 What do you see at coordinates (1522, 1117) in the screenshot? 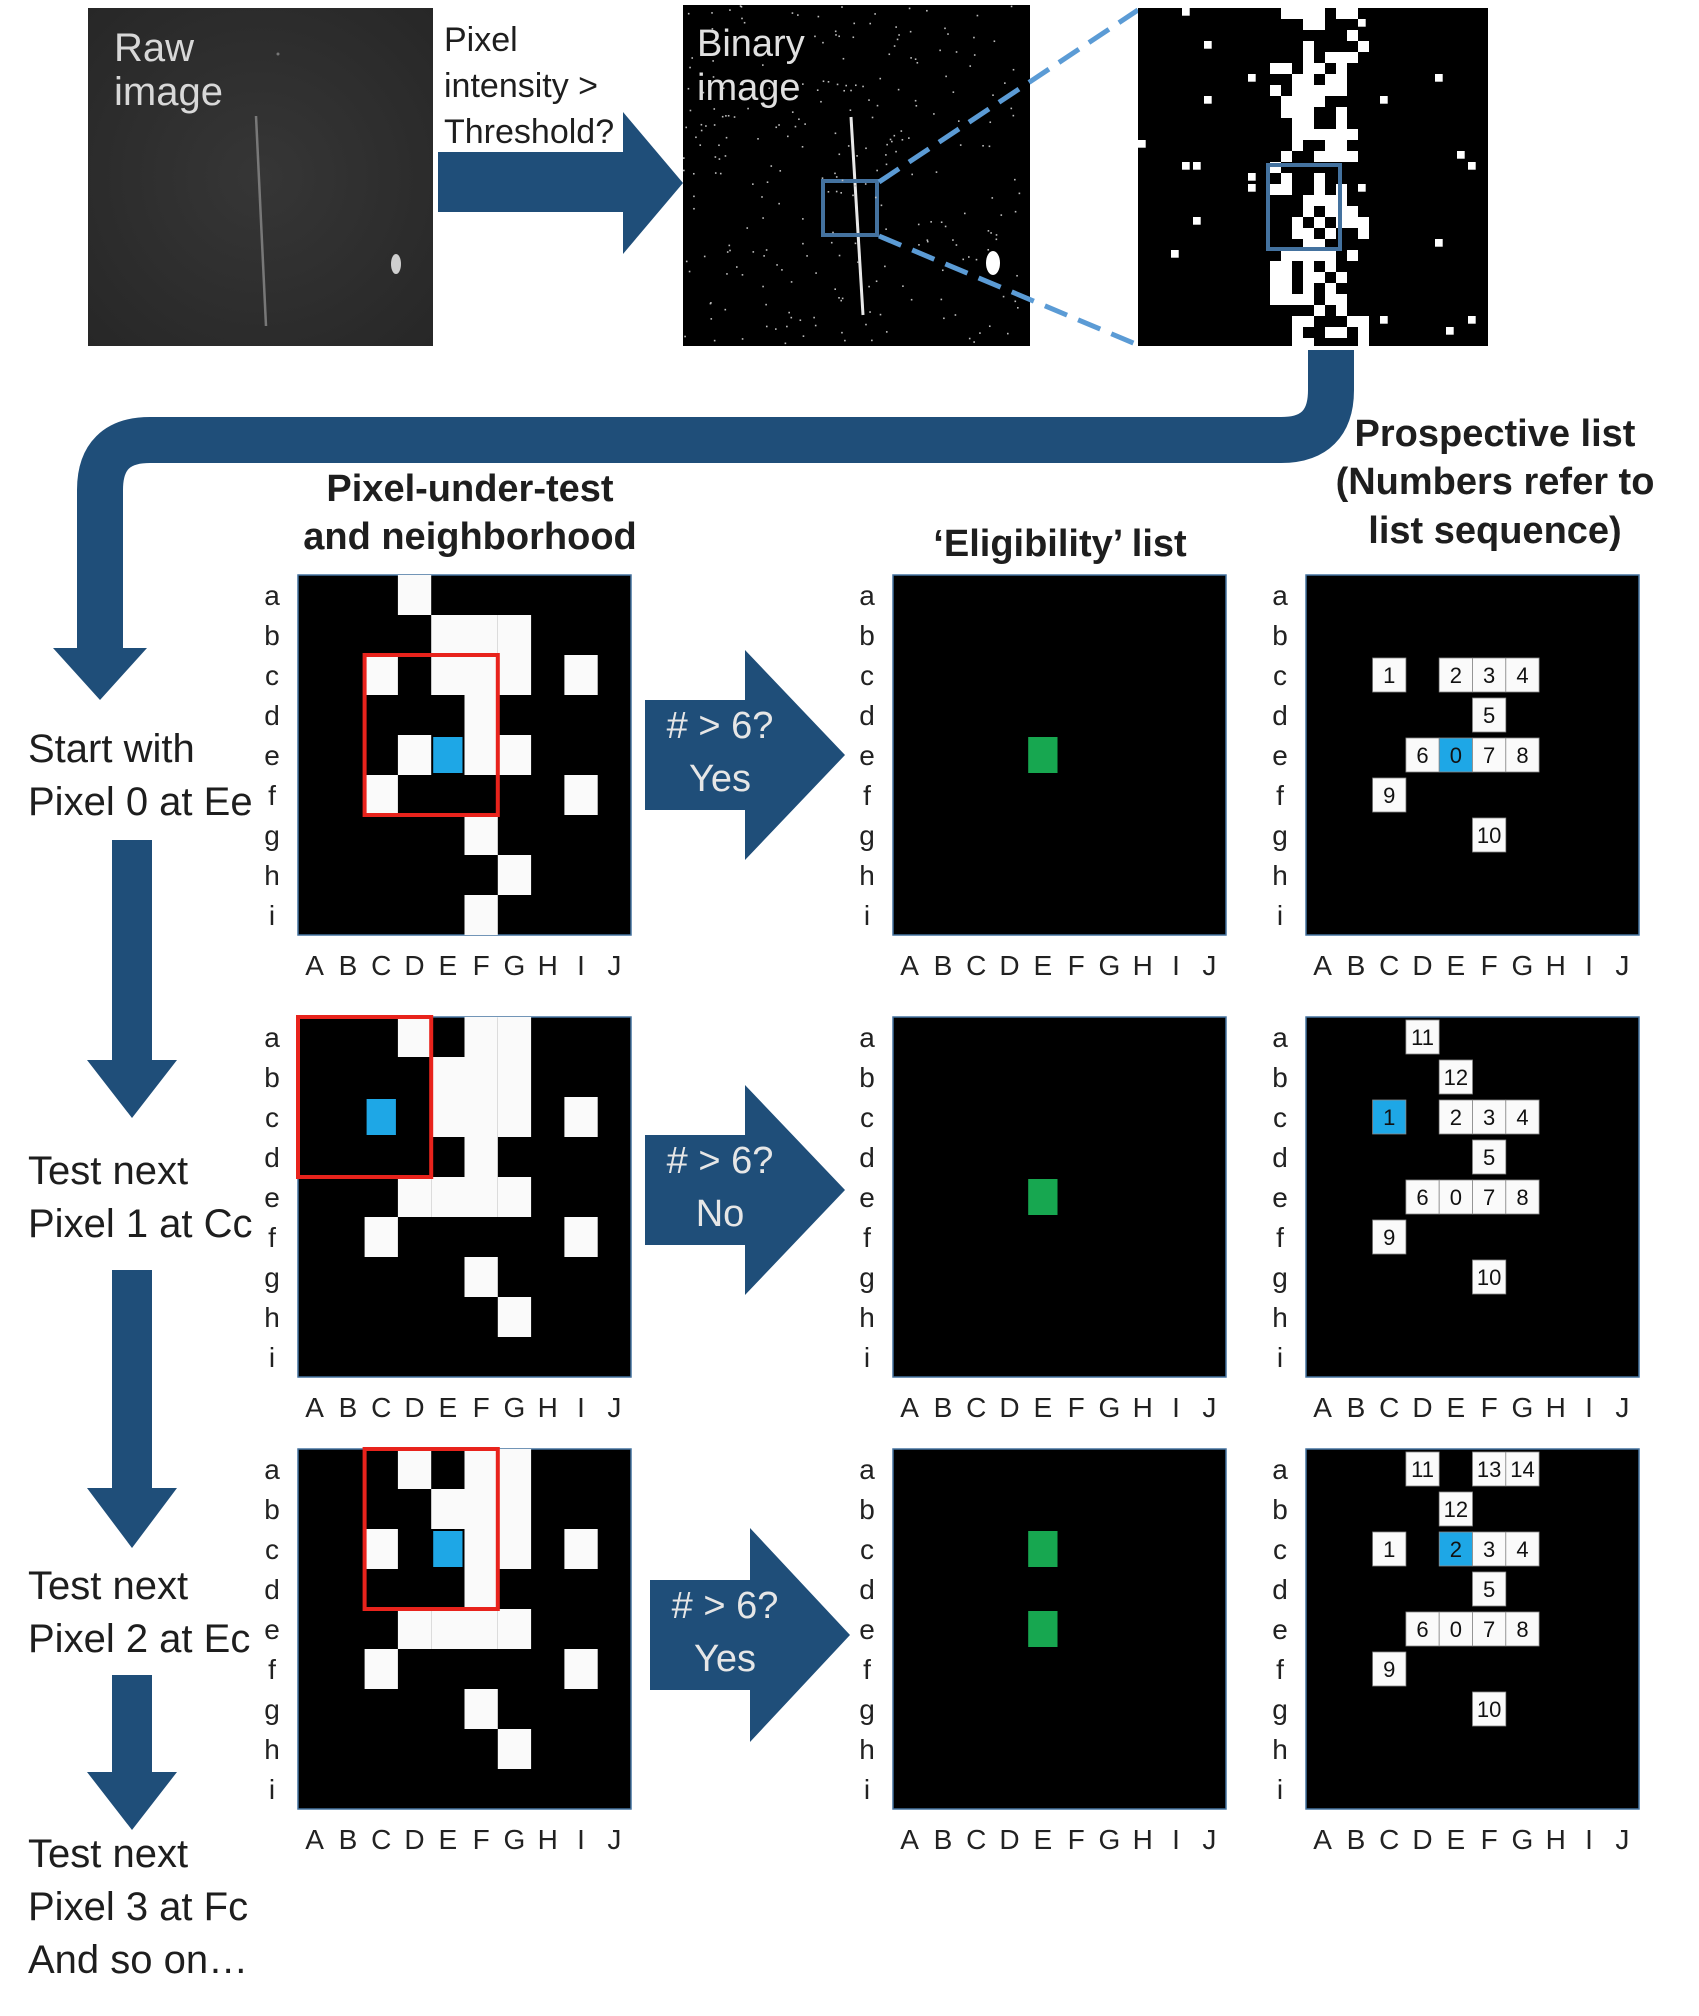
I see `prospective-grid-2-list-number: 4` at bounding box center [1522, 1117].